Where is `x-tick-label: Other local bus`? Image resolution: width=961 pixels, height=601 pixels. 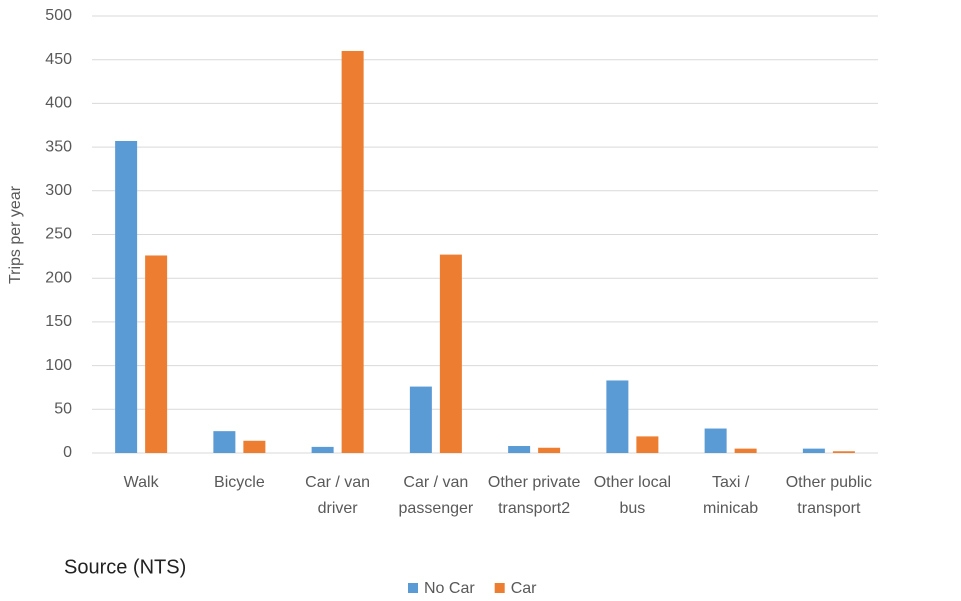
x-tick-label: Other local bus is located at coordinates (632, 495).